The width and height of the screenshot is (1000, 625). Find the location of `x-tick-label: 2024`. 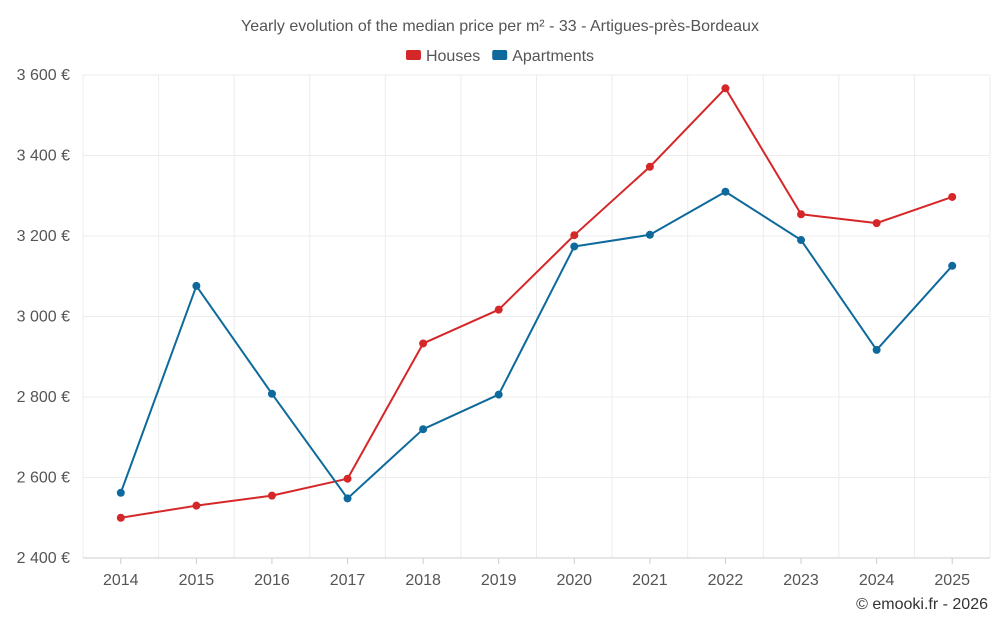

x-tick-label: 2024 is located at coordinates (877, 580).